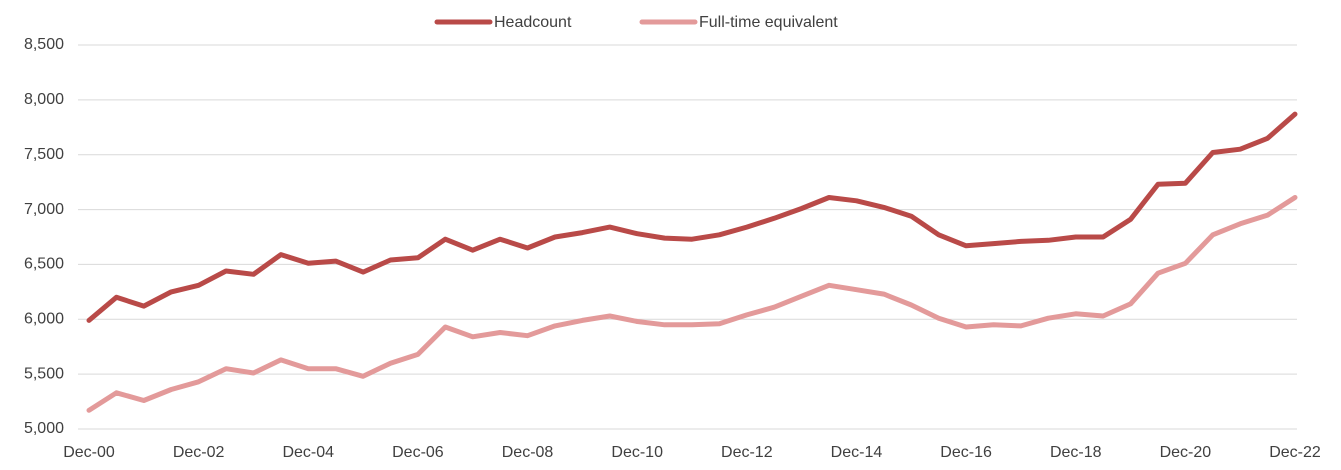 This screenshot has width=1341, height=470. I want to click on x-tick-label: Dec-14, so click(857, 452).